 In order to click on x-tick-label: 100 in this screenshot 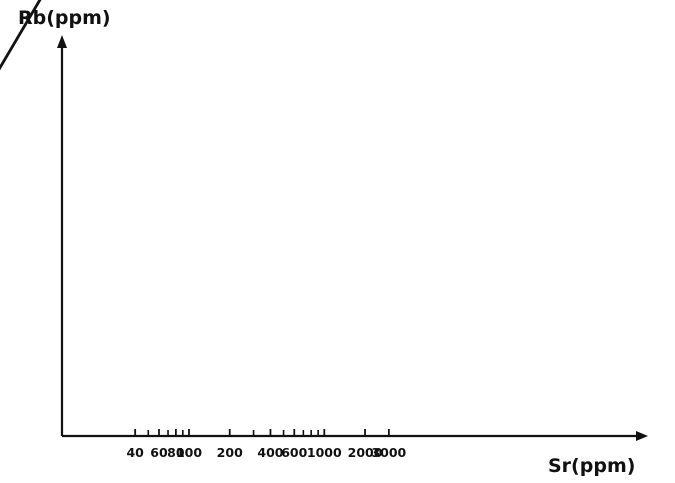, I will do `click(189, 452)`.